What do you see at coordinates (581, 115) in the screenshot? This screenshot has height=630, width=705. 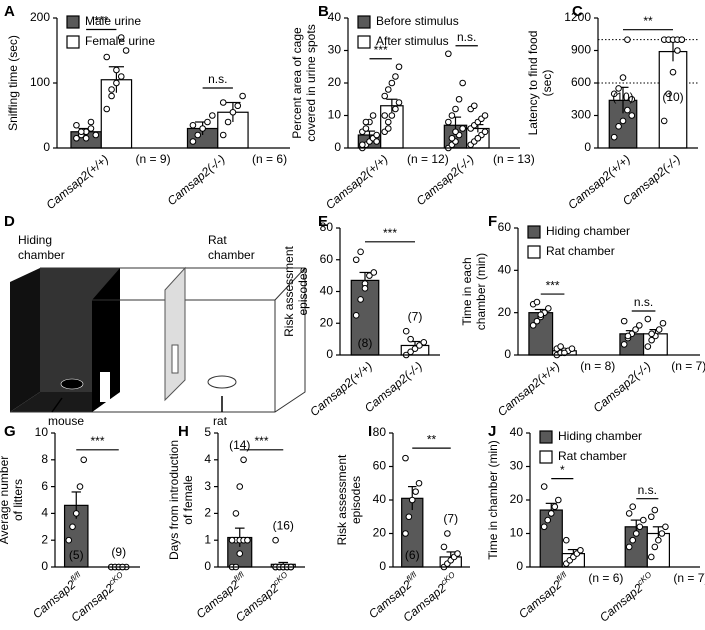 I see `y-tick-label: 300` at bounding box center [581, 115].